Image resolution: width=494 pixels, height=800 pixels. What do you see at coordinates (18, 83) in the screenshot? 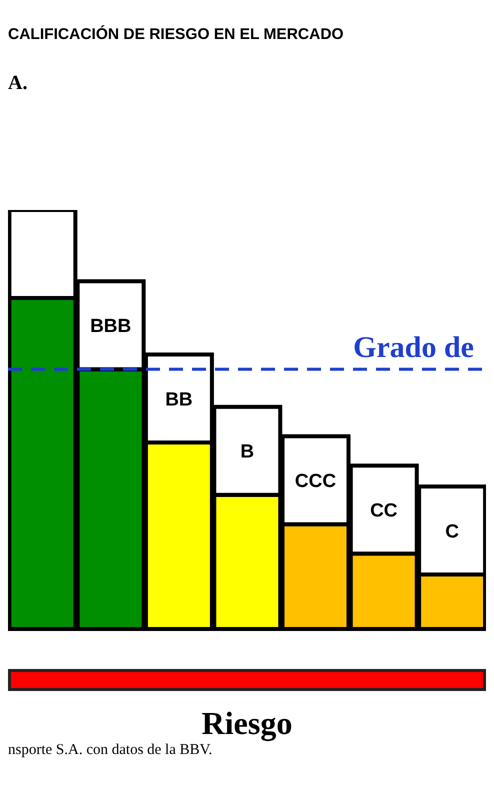
I see `chart-subtitle: A.` at bounding box center [18, 83].